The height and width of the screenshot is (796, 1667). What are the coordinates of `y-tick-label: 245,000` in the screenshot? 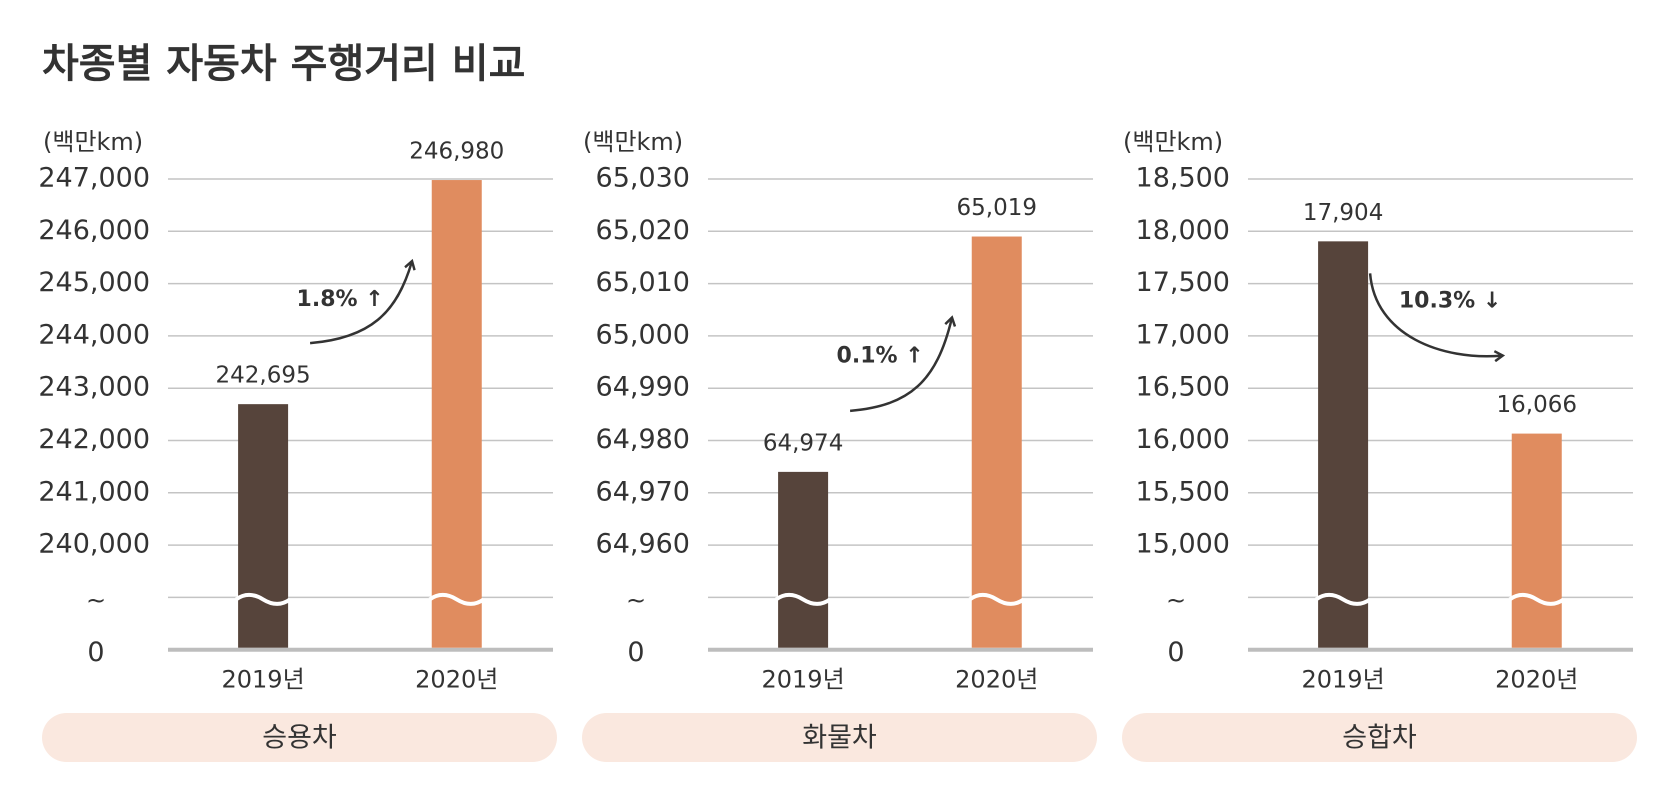 It's located at (94, 282).